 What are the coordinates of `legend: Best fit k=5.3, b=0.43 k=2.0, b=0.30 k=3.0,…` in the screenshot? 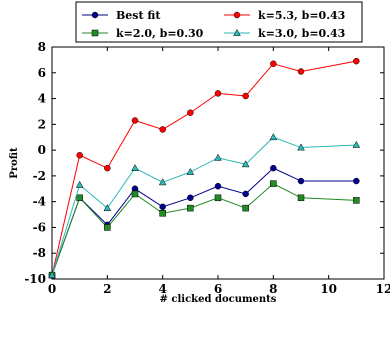 It's located at (219, 22).